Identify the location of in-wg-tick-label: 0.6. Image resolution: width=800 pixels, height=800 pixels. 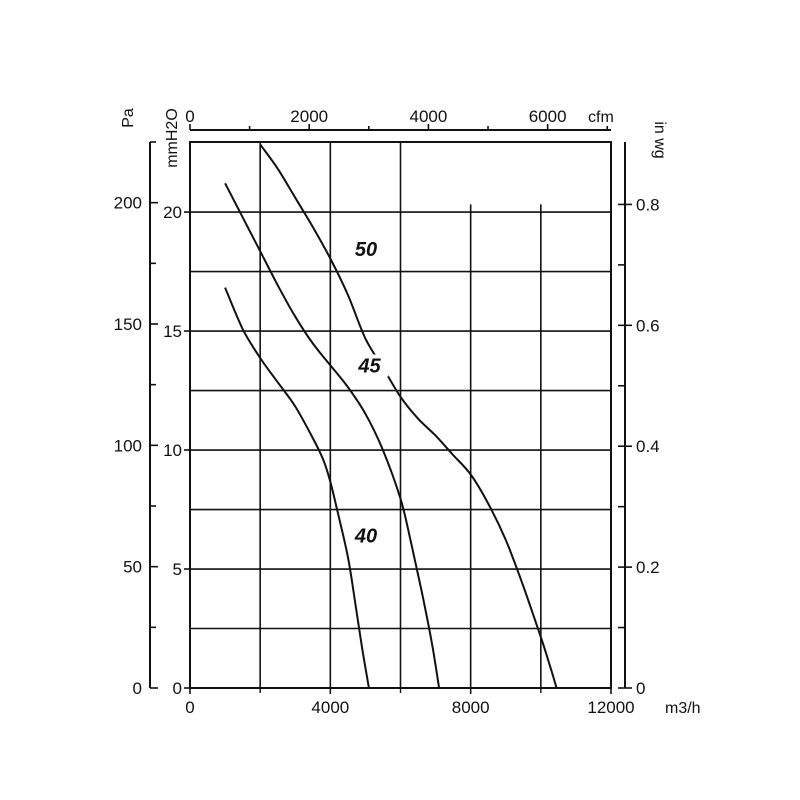
(648, 325).